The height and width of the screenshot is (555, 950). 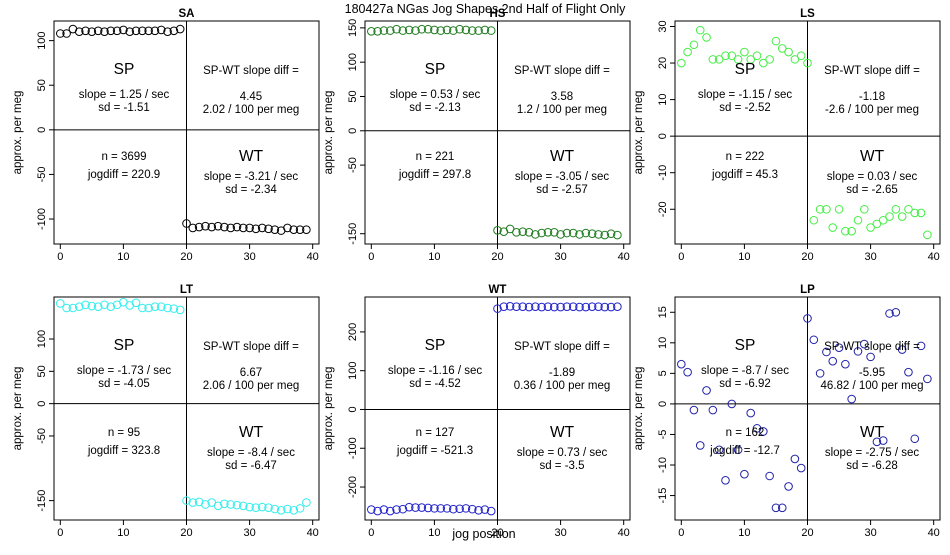 I want to click on slope-diff-value: -5.95, so click(x=872, y=373).